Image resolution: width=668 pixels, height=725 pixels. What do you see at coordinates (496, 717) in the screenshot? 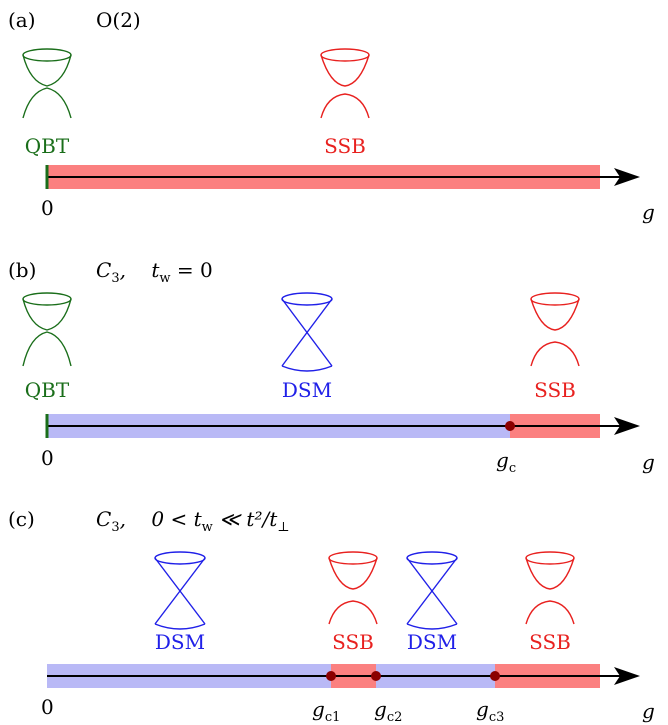
I see `critical-point-subscript: c3` at bounding box center [496, 717].